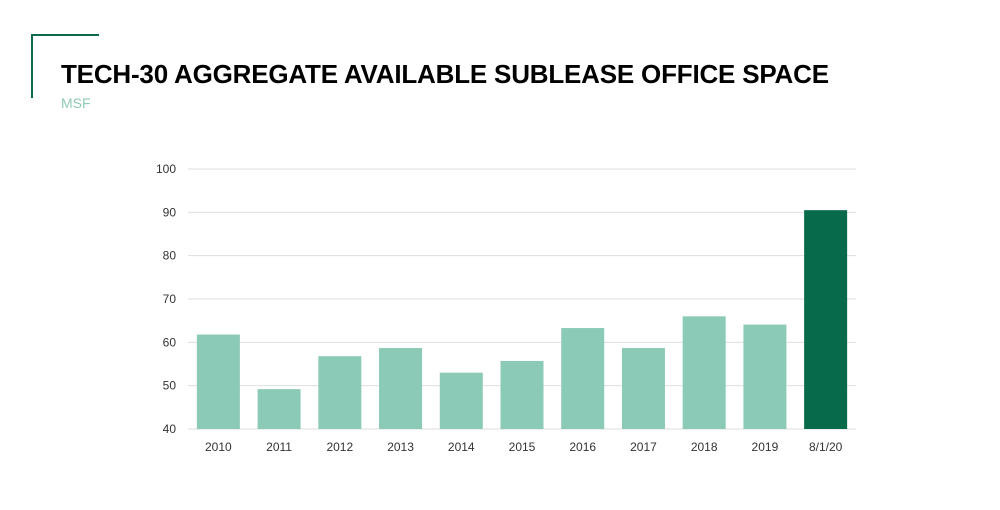 This screenshot has width=1000, height=510. What do you see at coordinates (400, 447) in the screenshot?
I see `x-tick-label: 2013` at bounding box center [400, 447].